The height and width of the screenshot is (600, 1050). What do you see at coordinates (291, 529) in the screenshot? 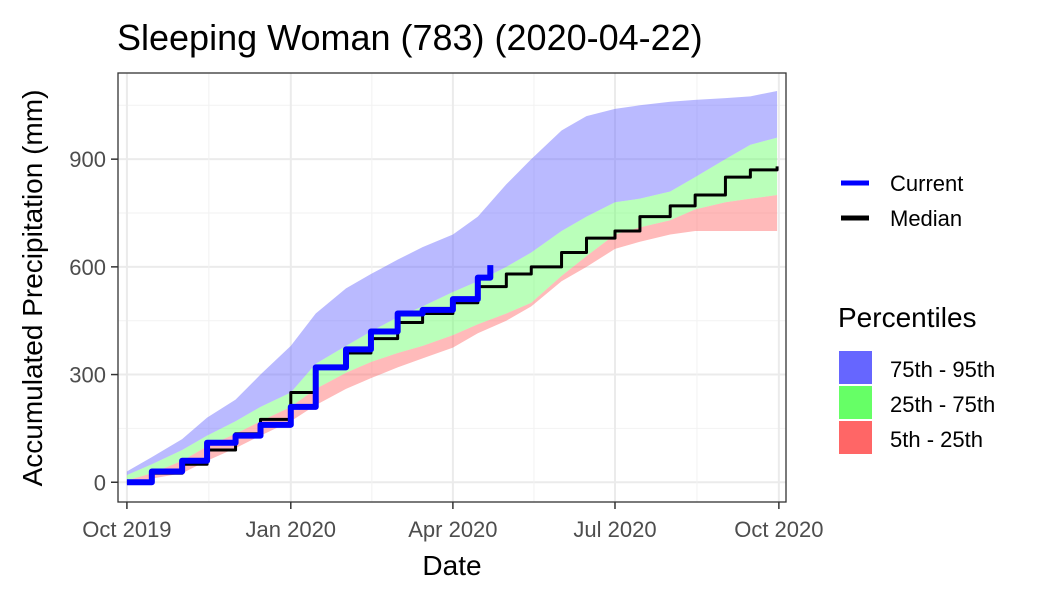
I see `x-tick-label: Jan 2020` at bounding box center [291, 529].